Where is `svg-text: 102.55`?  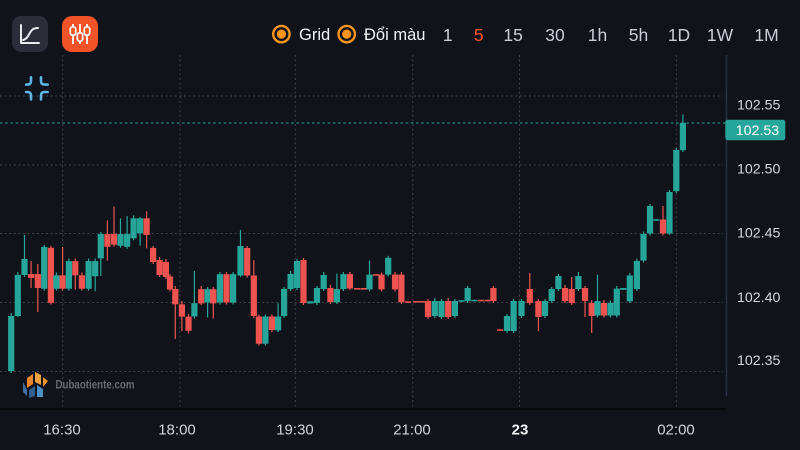 svg-text: 102.55 is located at coordinates (759, 106).